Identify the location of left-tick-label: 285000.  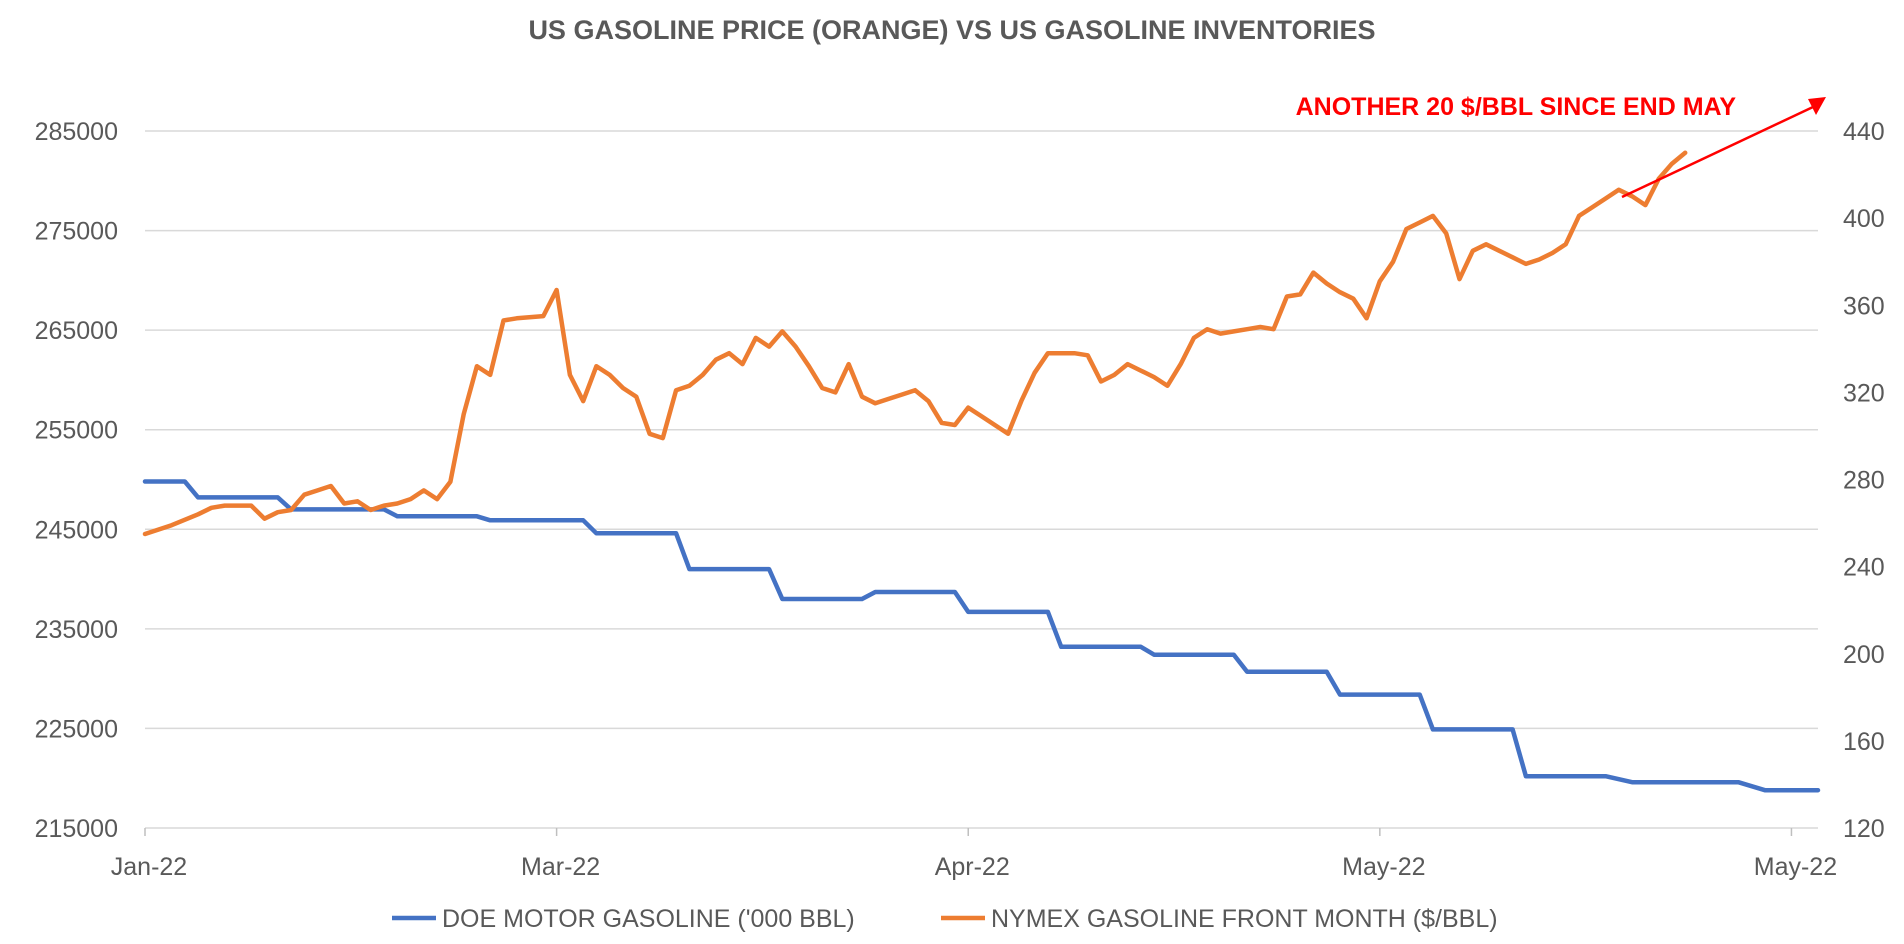
(76, 132).